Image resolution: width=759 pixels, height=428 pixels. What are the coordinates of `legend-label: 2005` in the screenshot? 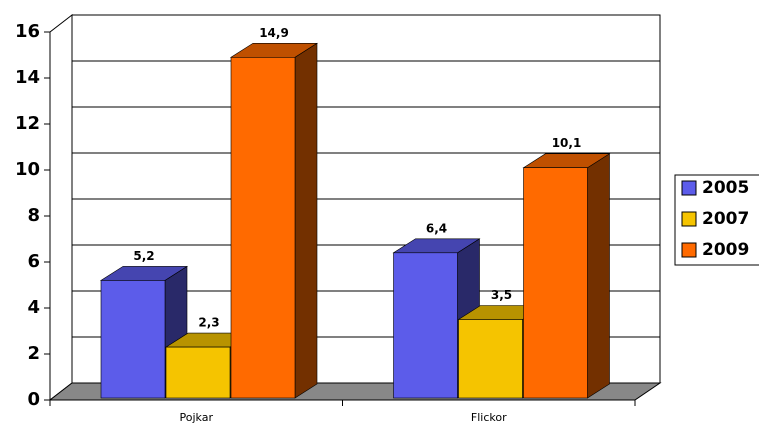 It's located at (725, 188).